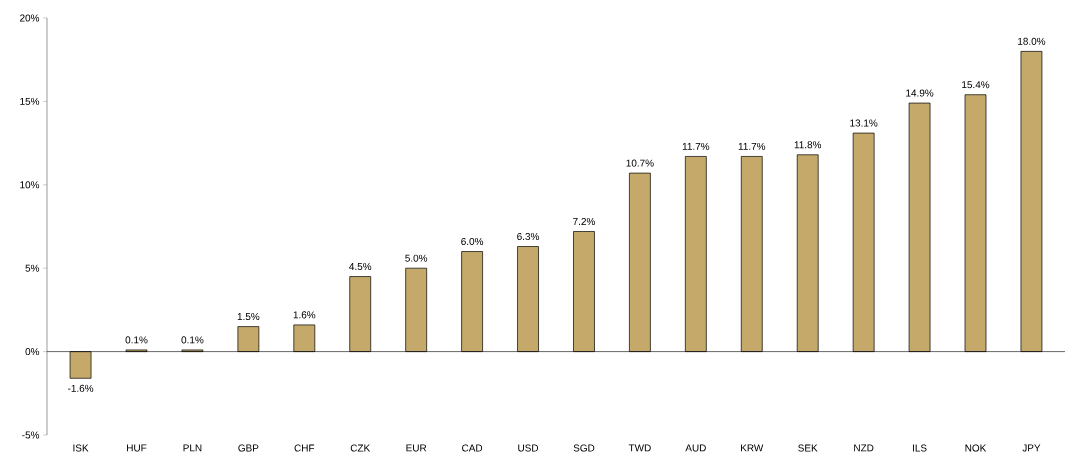 This screenshot has width=1069, height=459. I want to click on x-tick-label: USD, so click(528, 448).